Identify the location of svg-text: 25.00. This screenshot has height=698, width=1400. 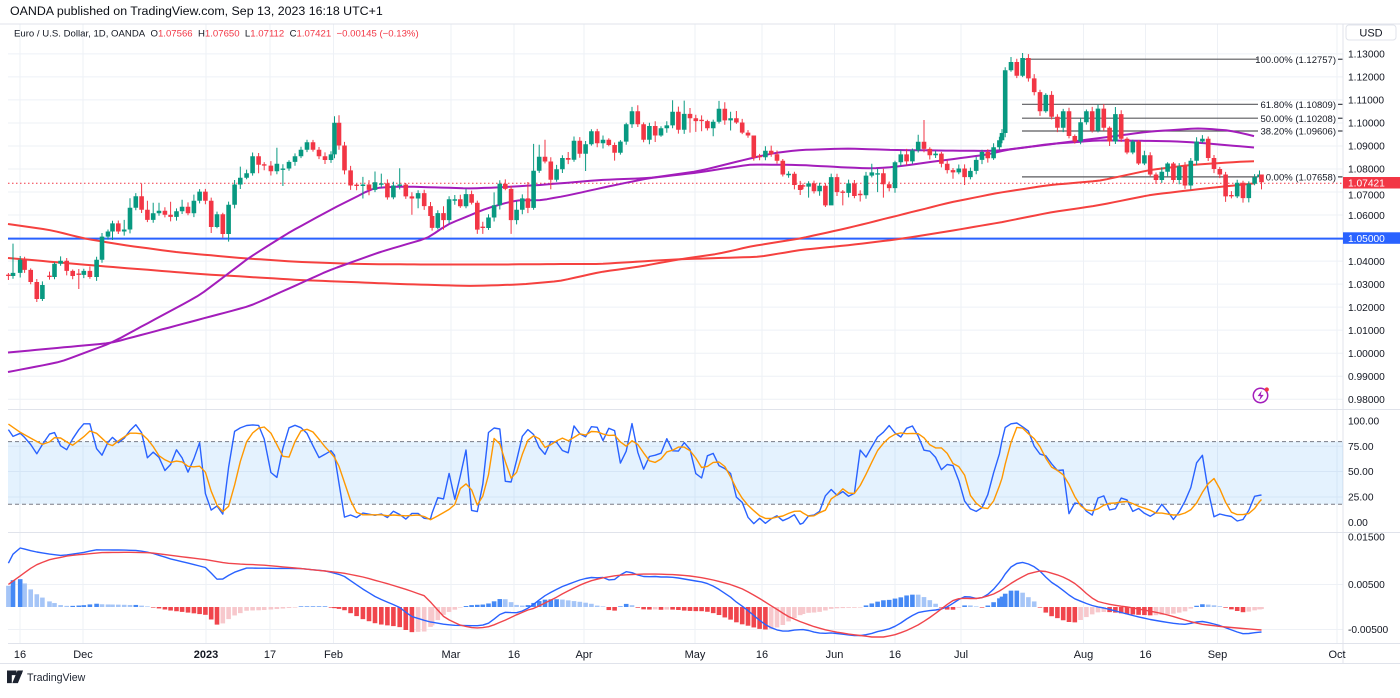
(1361, 498).